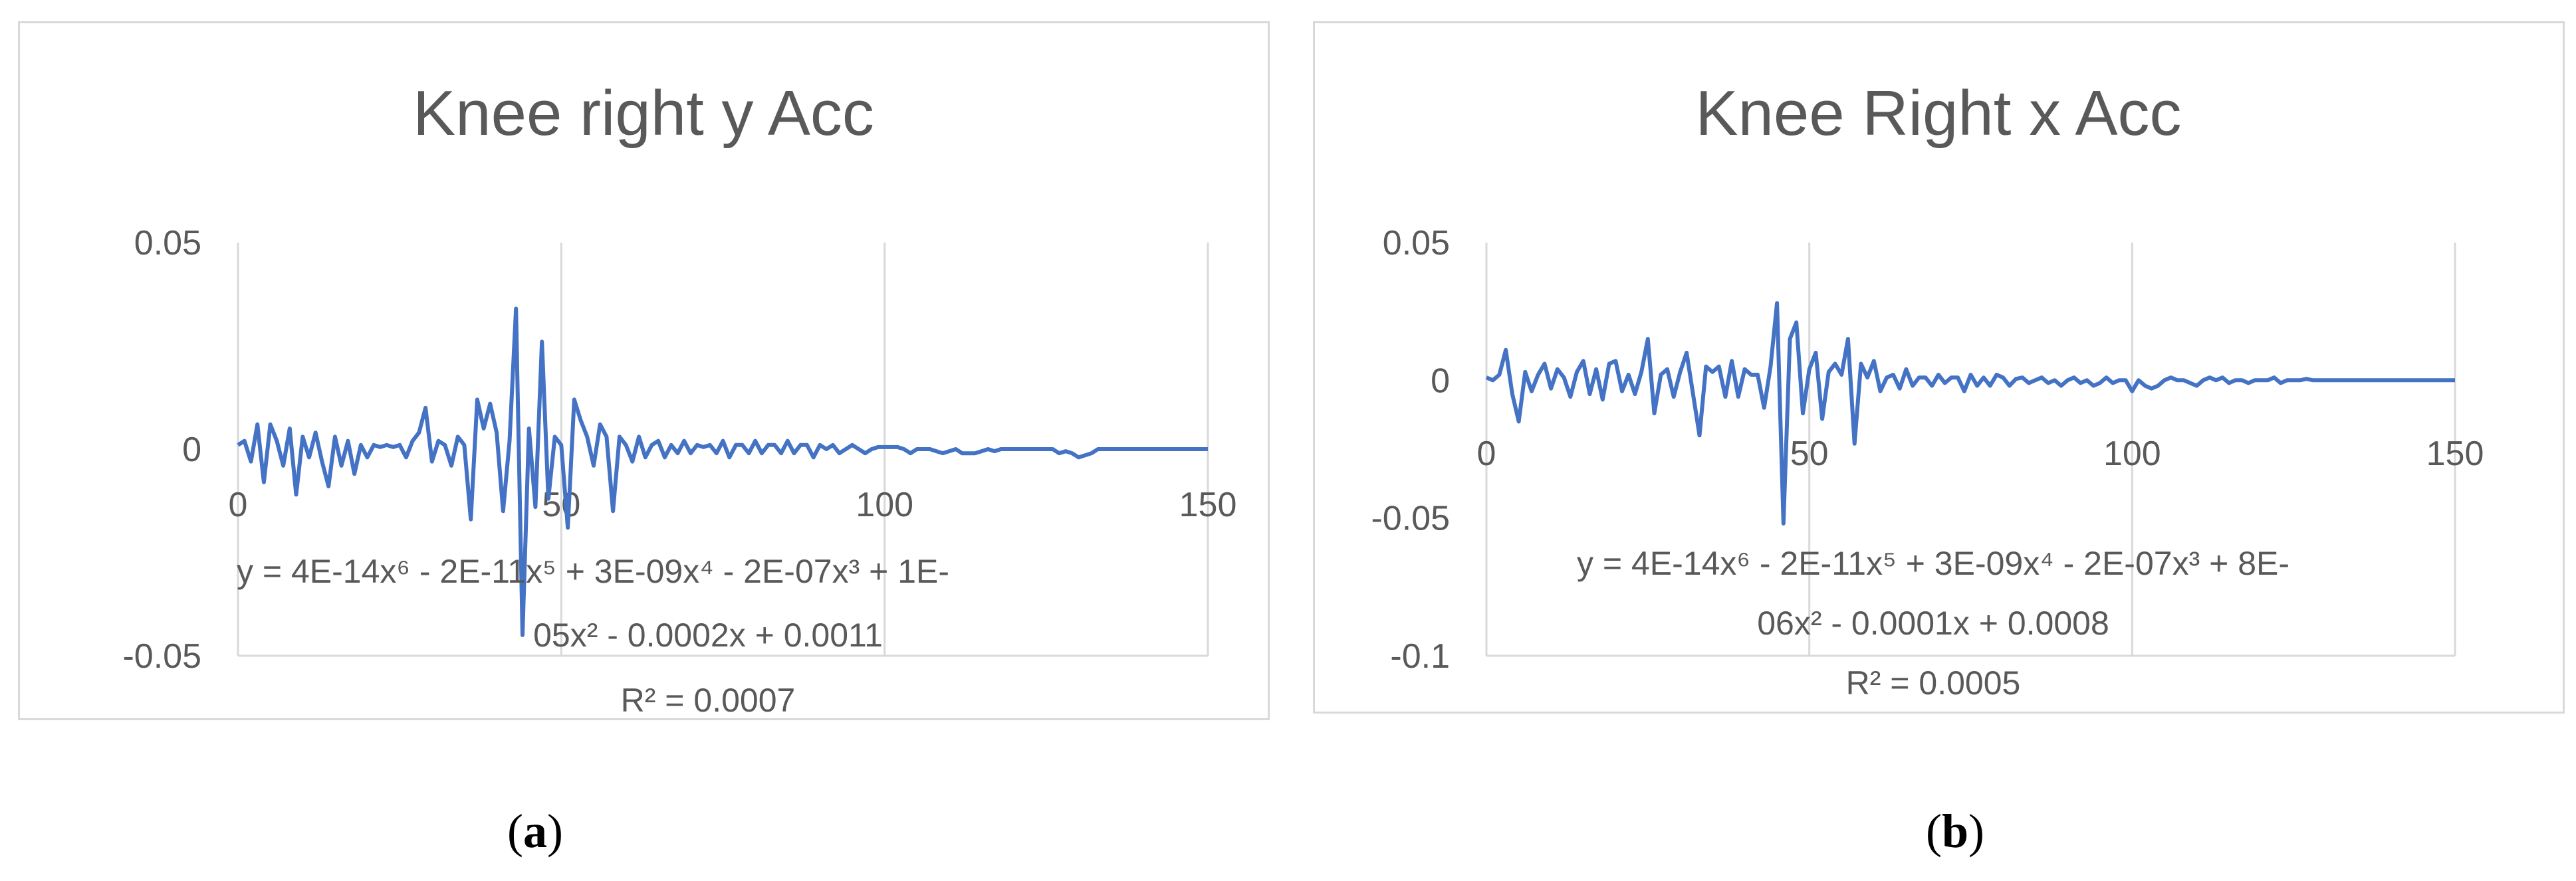  What do you see at coordinates (191, 450) in the screenshot?
I see `a-y-tick-label-1: 0` at bounding box center [191, 450].